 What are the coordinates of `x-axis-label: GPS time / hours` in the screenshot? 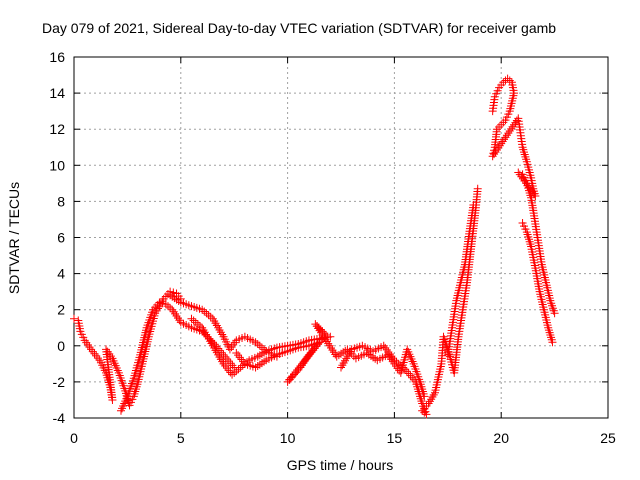 It's located at (340, 465).